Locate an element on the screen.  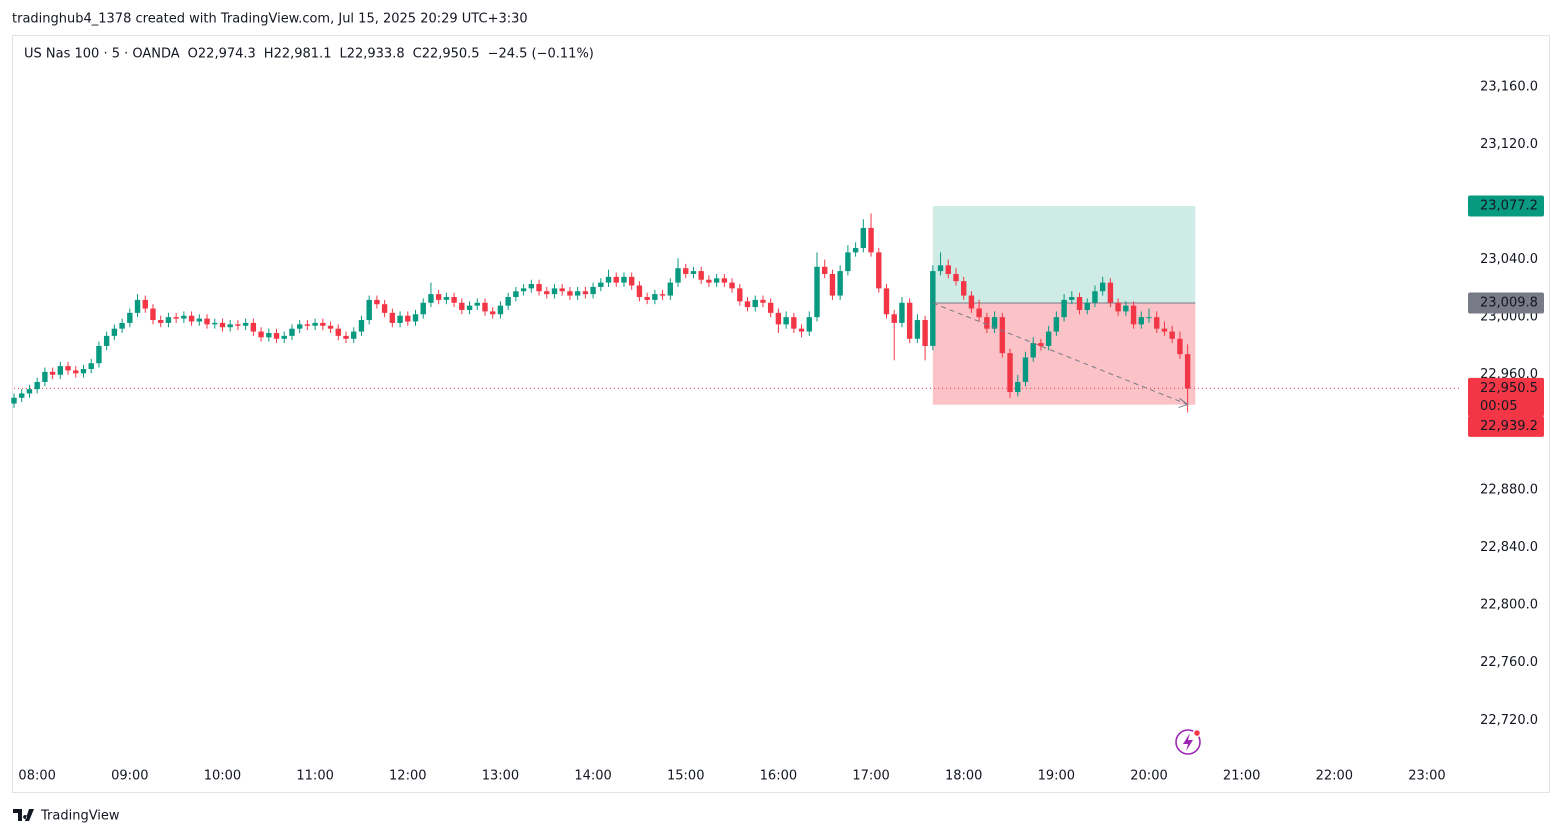
x-tick-label: 22:00 is located at coordinates (1334, 776).